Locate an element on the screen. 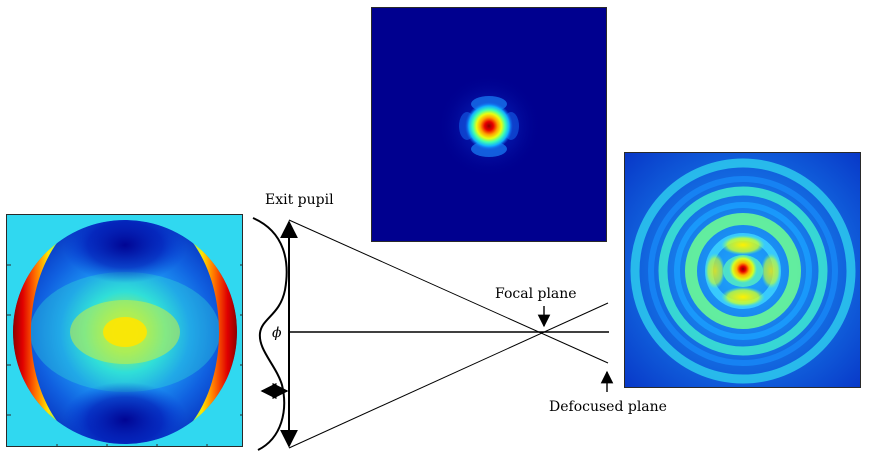  defocused-psf-image is located at coordinates (742, 270).